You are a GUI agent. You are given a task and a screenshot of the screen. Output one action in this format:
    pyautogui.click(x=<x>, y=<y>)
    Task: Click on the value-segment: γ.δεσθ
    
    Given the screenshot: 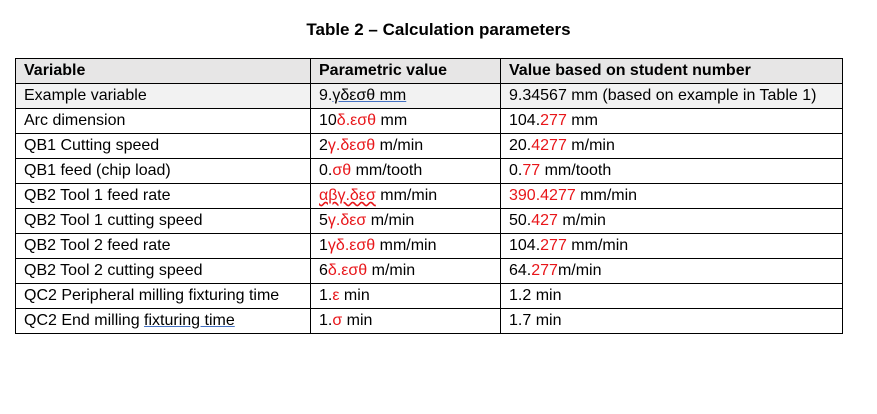 What is the action you would take?
    pyautogui.click(x=351, y=145)
    